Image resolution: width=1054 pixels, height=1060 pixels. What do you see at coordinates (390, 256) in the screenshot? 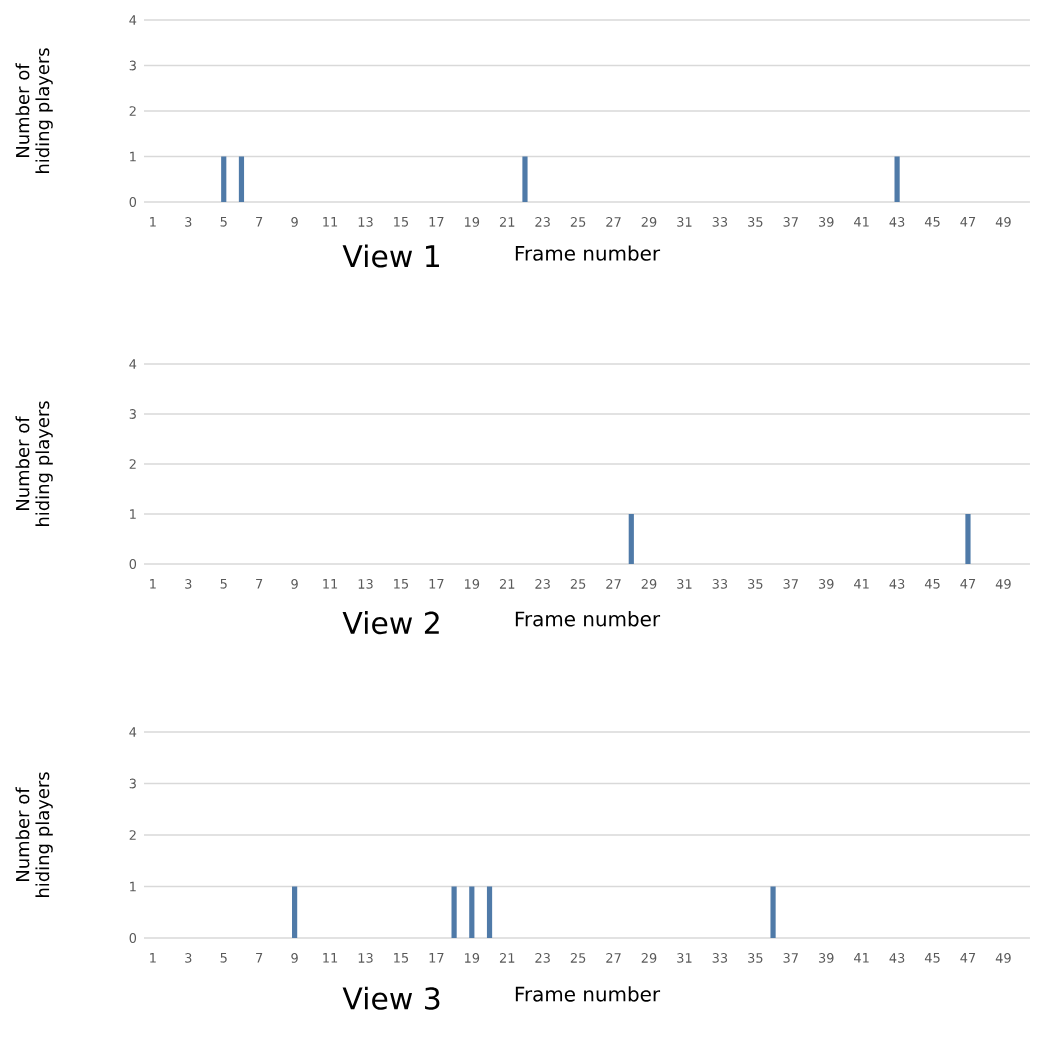
I see `text: View 1` at bounding box center [390, 256].